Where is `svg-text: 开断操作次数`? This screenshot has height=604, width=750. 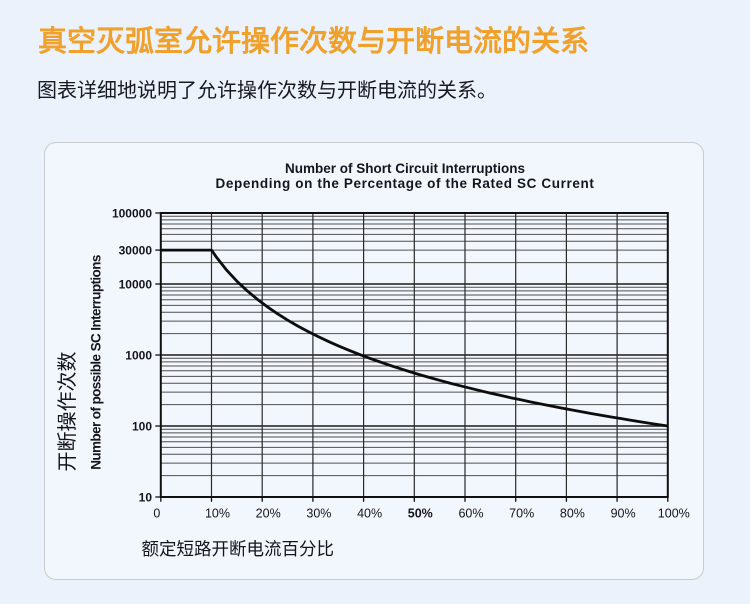
svg-text: 开断操作次数 is located at coordinates (67, 412).